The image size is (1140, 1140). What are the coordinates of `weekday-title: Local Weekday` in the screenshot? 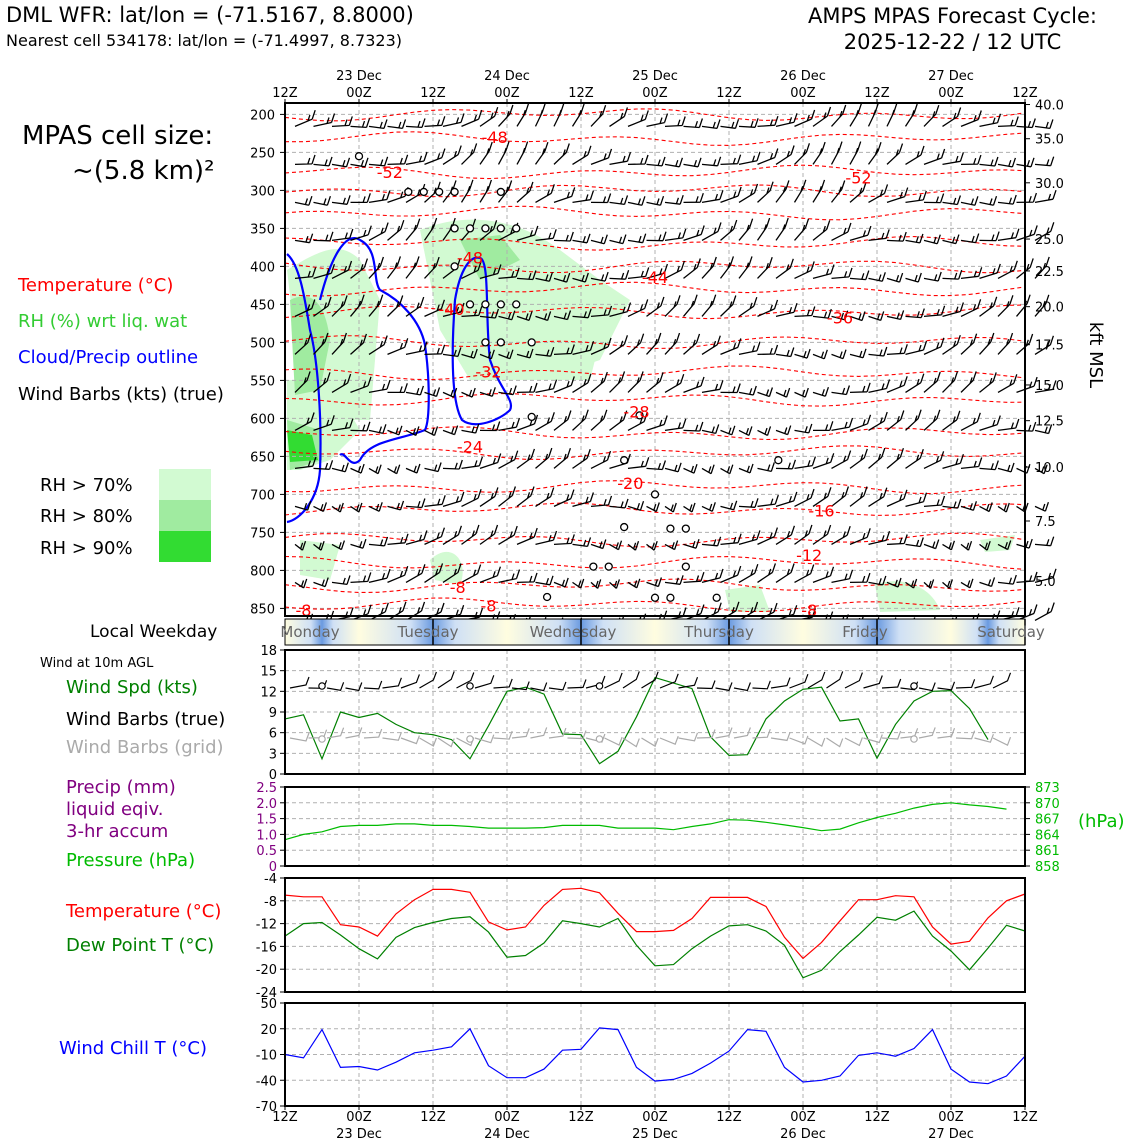 It's located at (154, 632).